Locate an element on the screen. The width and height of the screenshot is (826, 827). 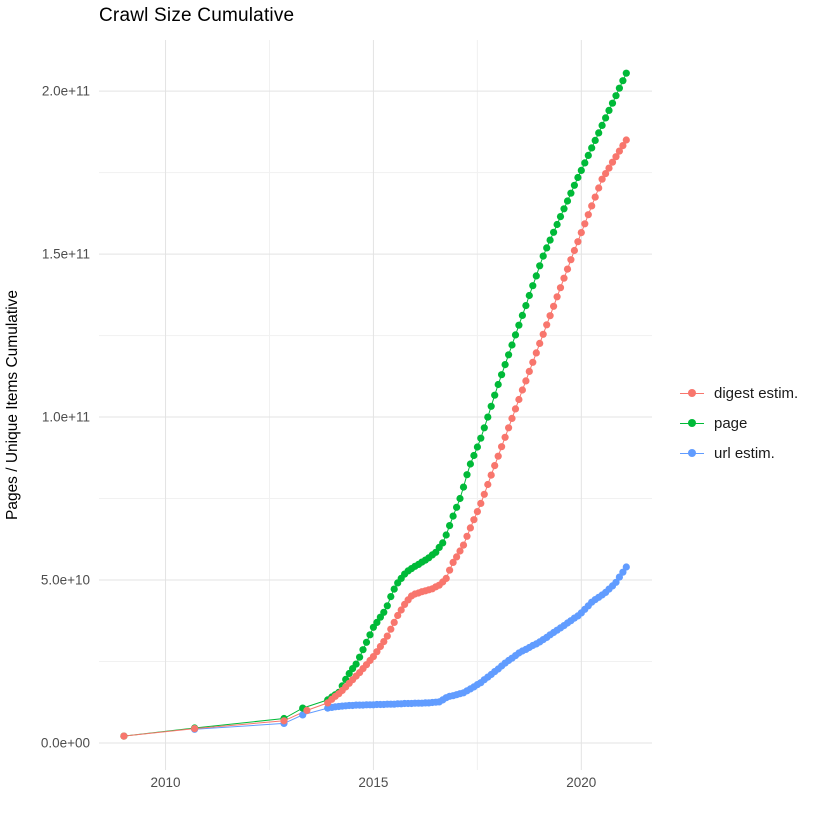
x-tick-label: 2020 is located at coordinates (581, 782).